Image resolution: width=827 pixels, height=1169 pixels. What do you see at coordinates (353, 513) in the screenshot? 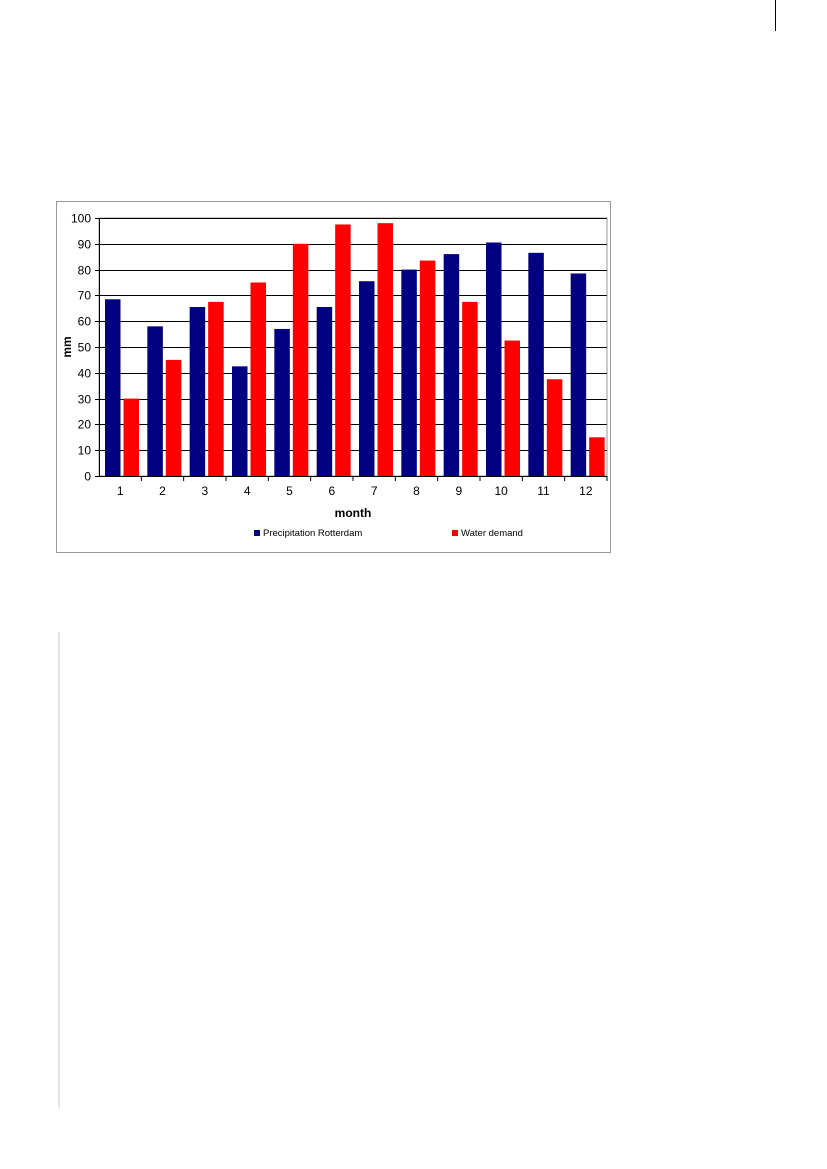
I see `x-axis-title: month` at bounding box center [353, 513].